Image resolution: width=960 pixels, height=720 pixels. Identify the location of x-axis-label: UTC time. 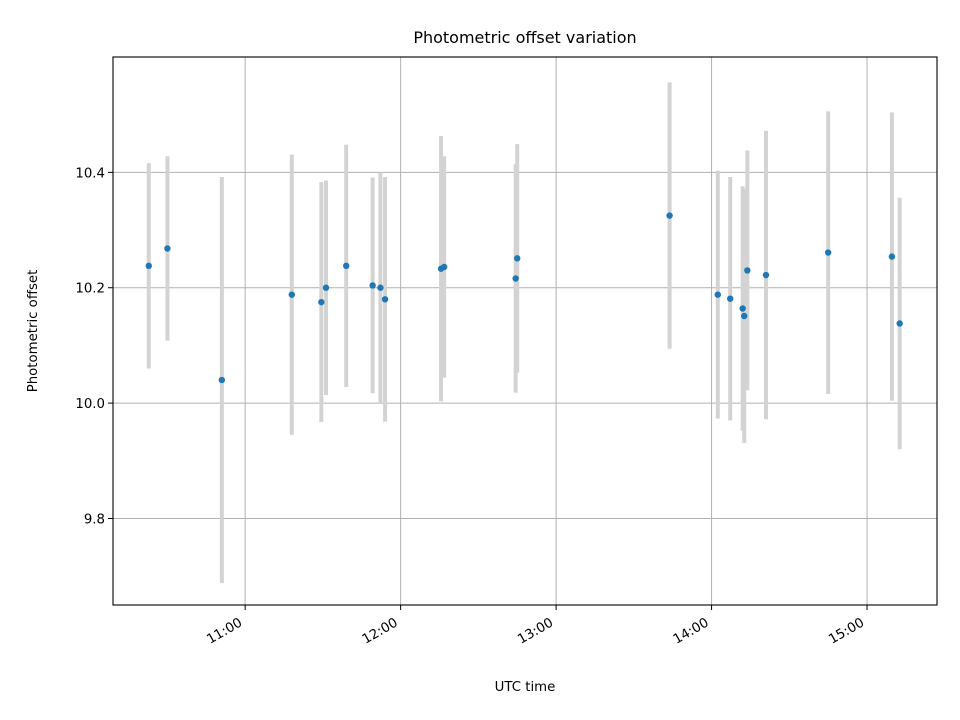
(525, 687).